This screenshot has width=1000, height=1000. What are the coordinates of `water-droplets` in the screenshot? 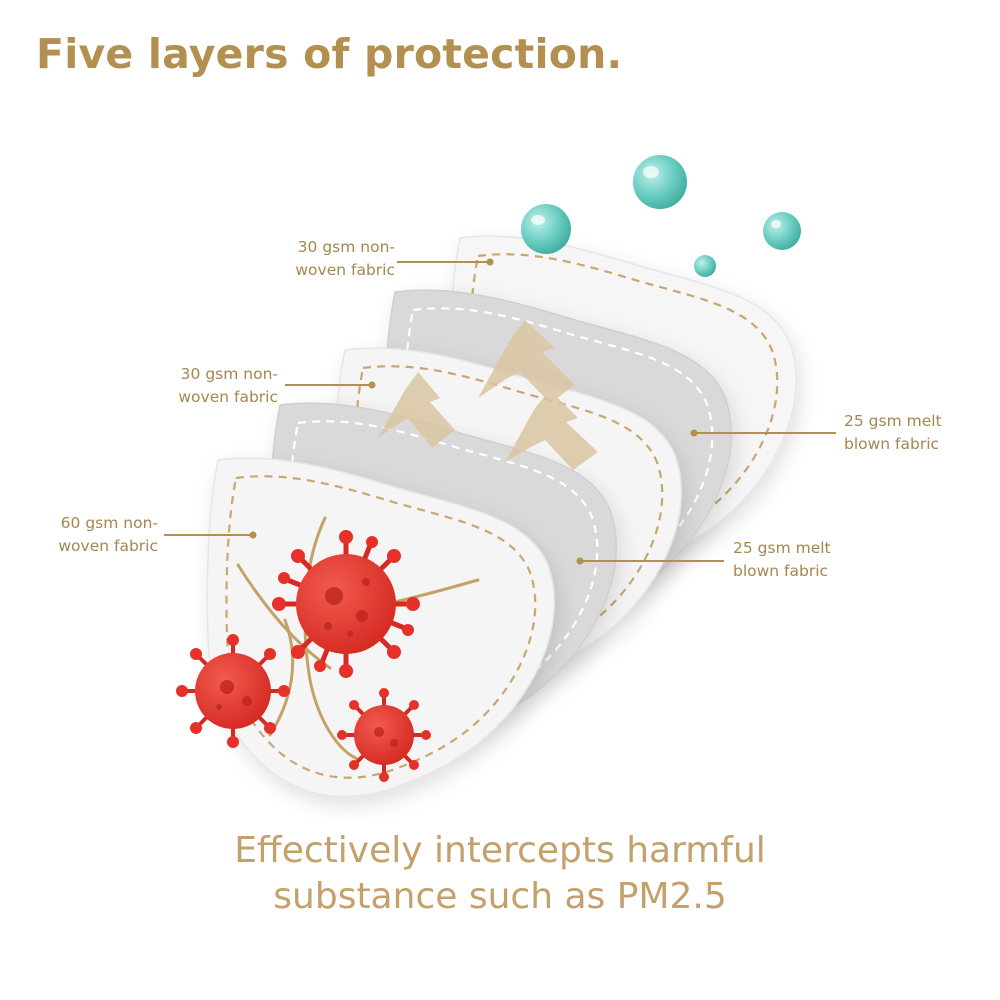 It's located at (661, 216).